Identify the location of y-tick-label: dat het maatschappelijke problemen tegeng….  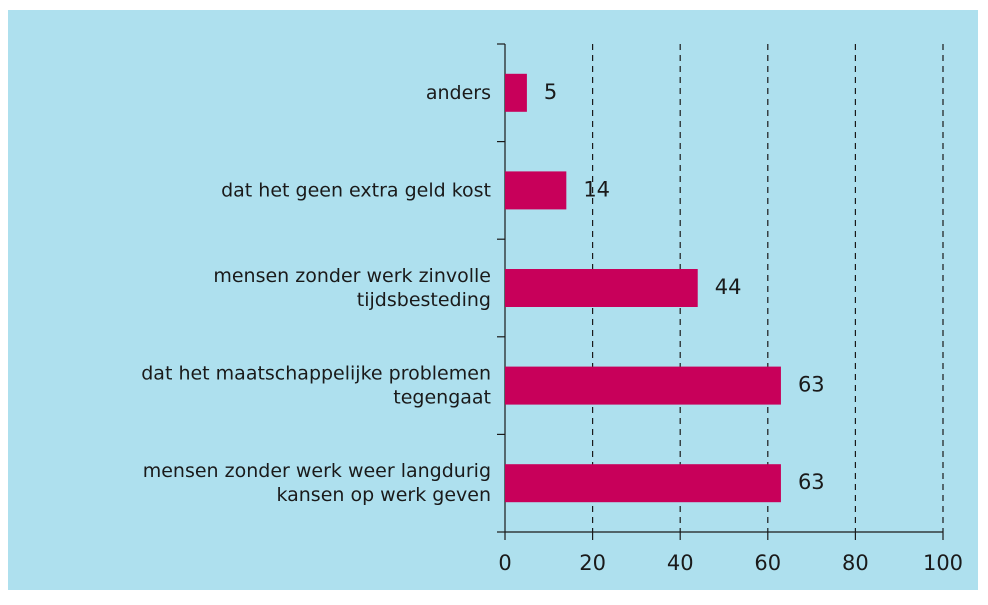
(316, 385).